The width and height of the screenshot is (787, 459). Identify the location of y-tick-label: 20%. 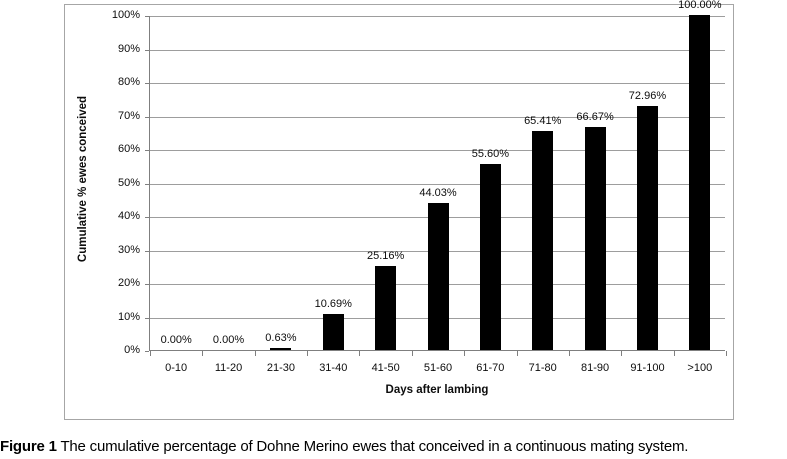
(128, 283).